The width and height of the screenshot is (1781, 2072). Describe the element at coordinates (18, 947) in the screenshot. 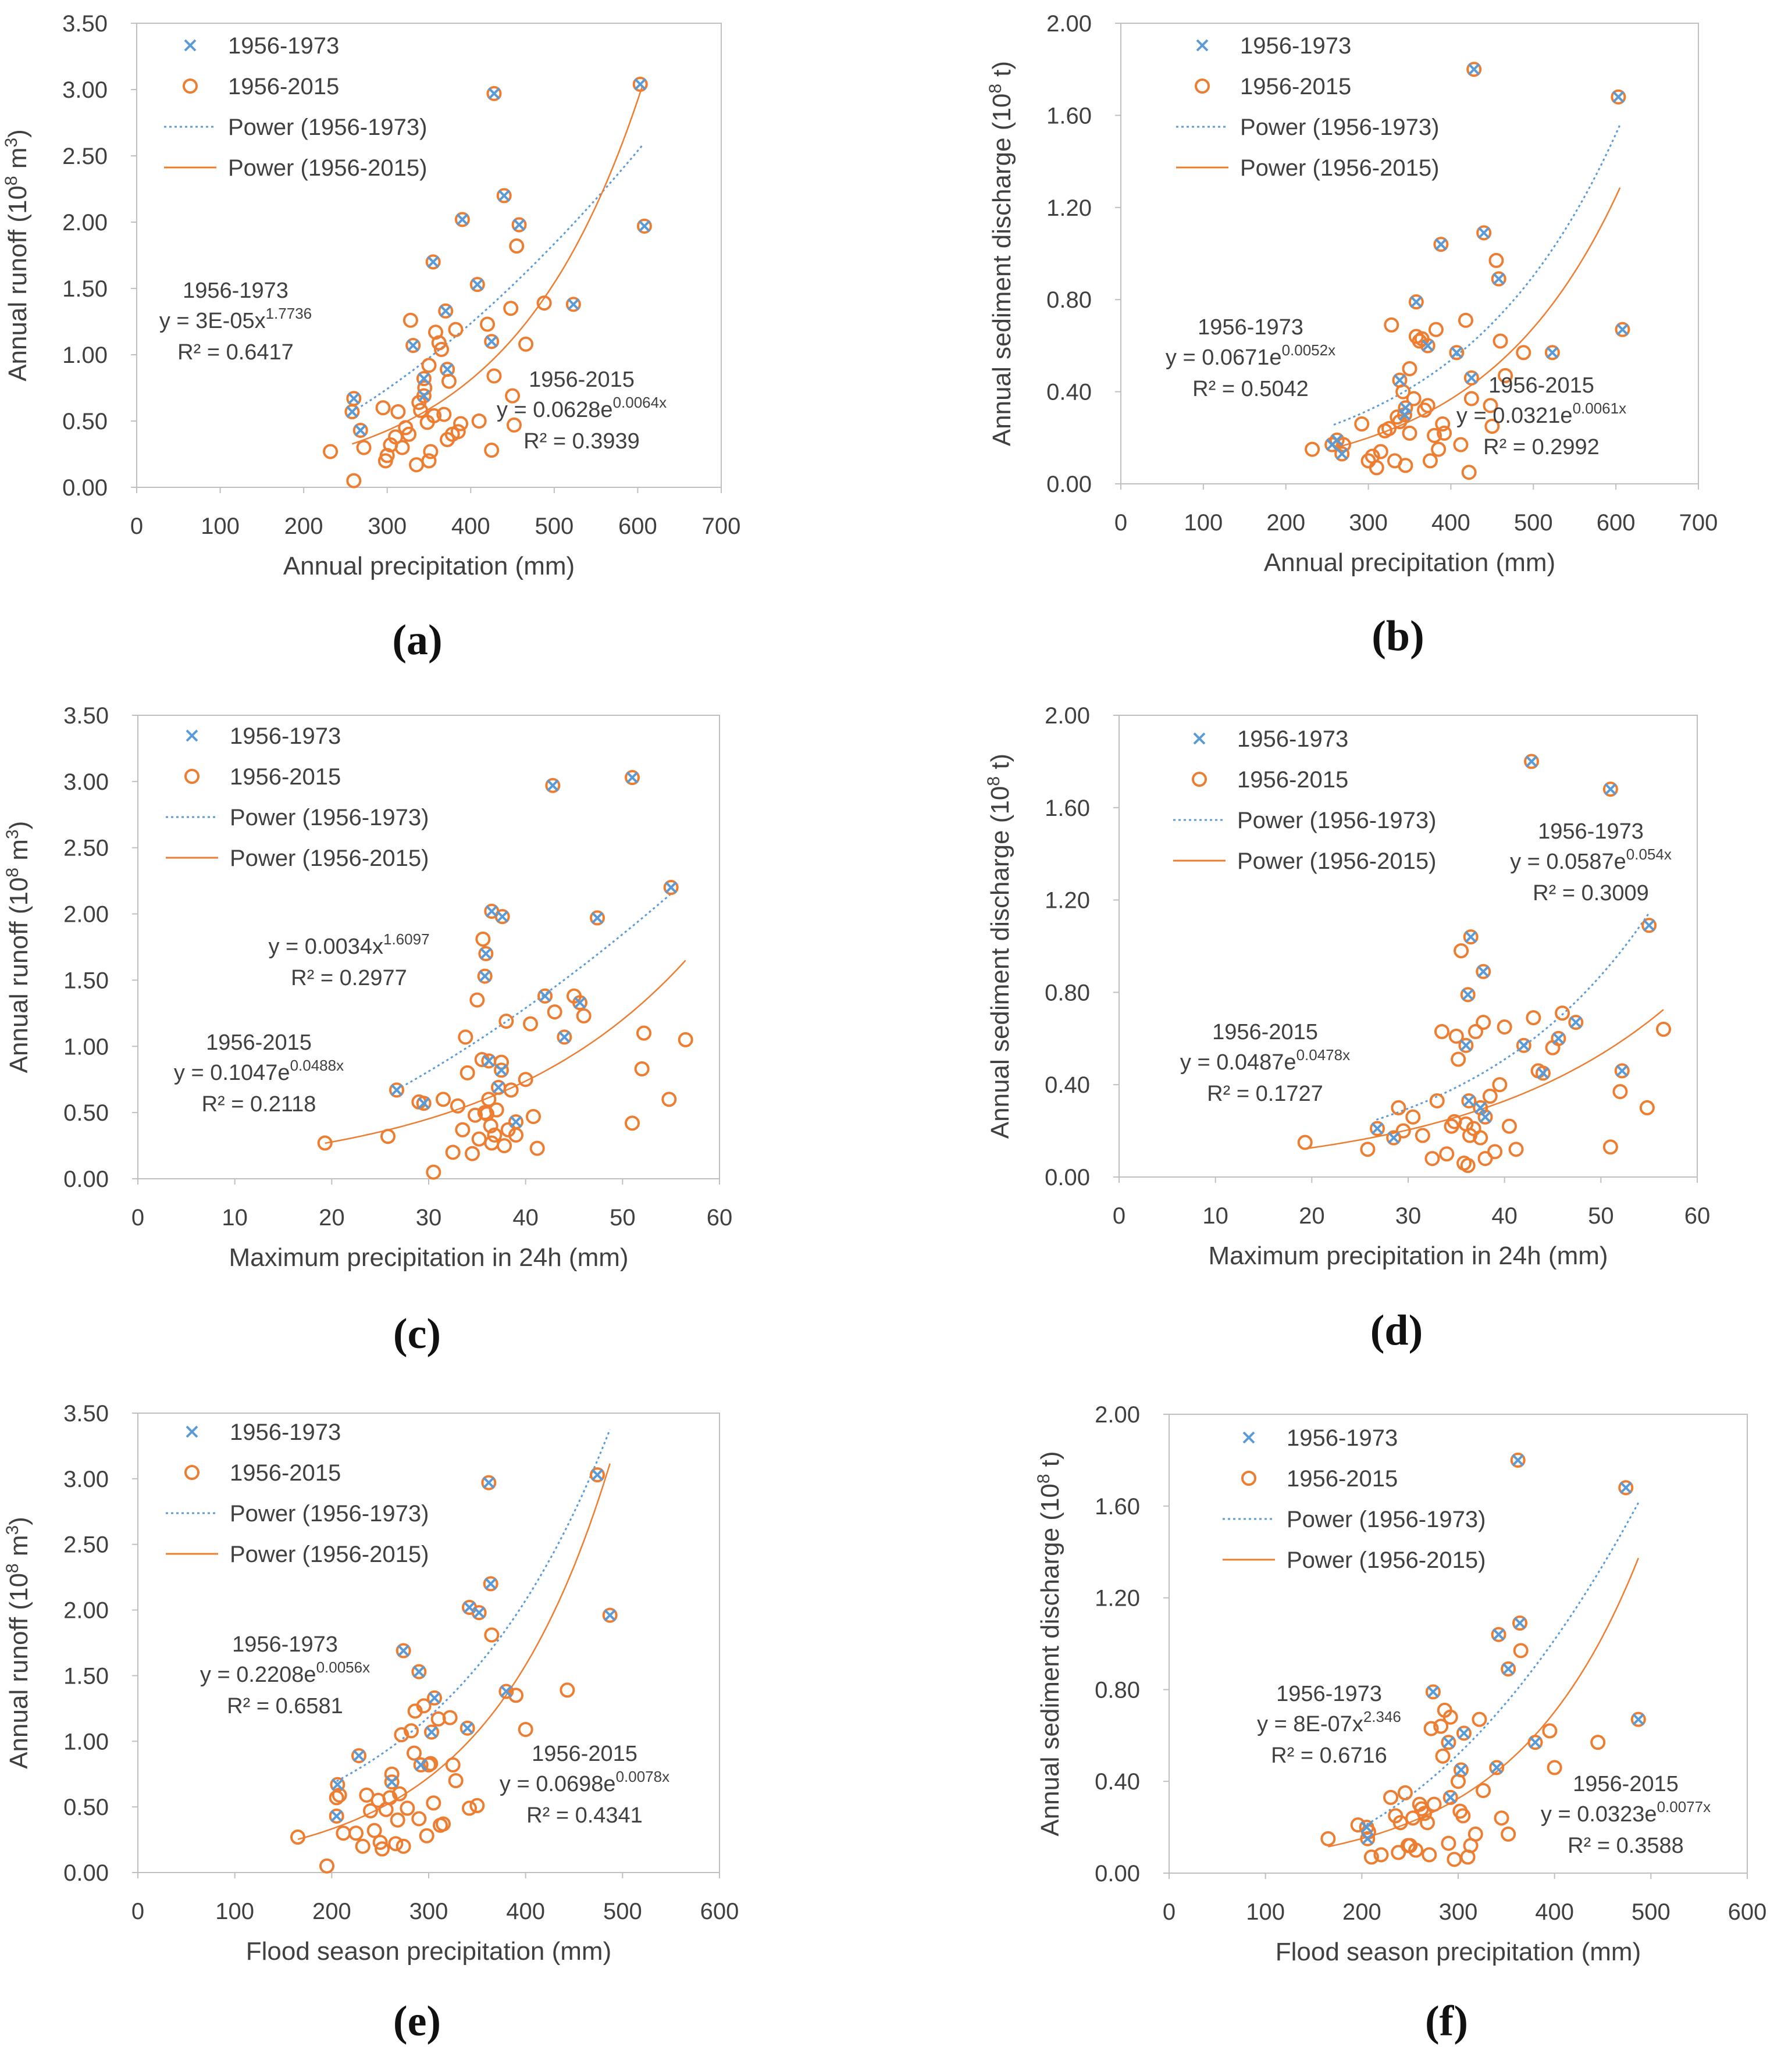

I see `y-axis-title: Annual runoff (108 m3)` at that location.